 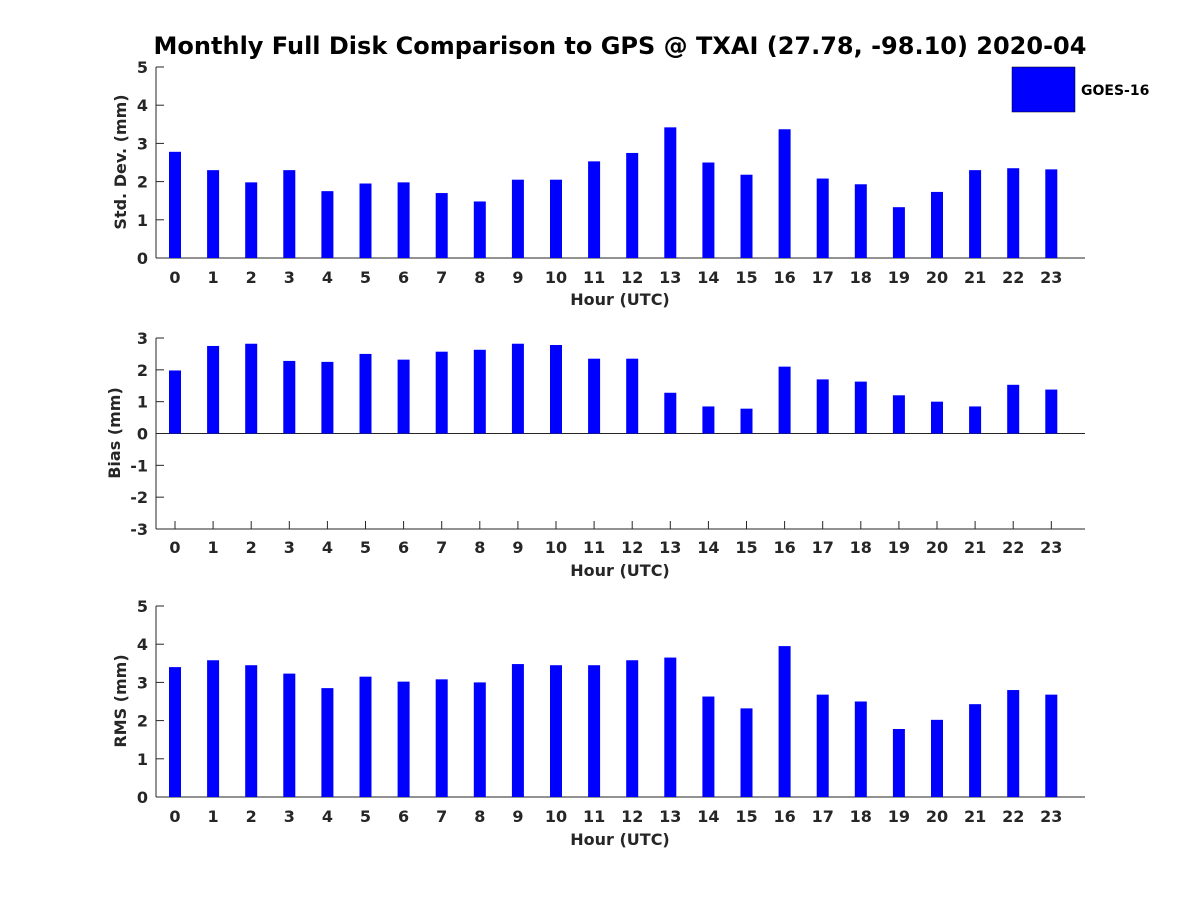 What do you see at coordinates (174, 547) in the screenshot?
I see `x-tick-label: 0` at bounding box center [174, 547].